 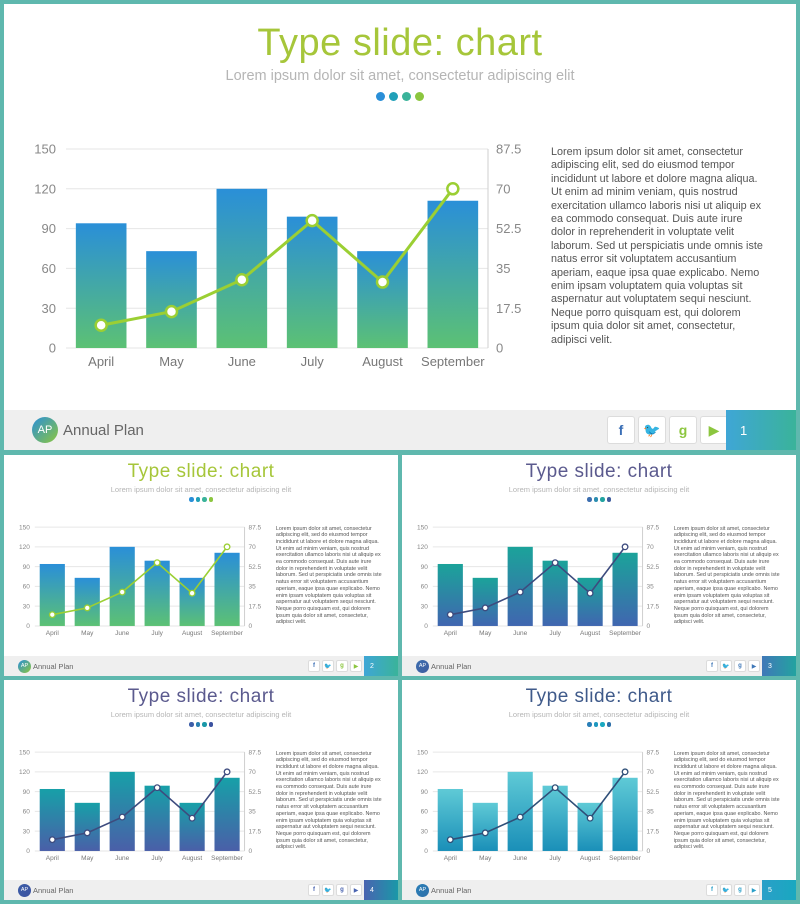 What do you see at coordinates (625, 814) in the screenshot?
I see `bar-september` at bounding box center [625, 814].